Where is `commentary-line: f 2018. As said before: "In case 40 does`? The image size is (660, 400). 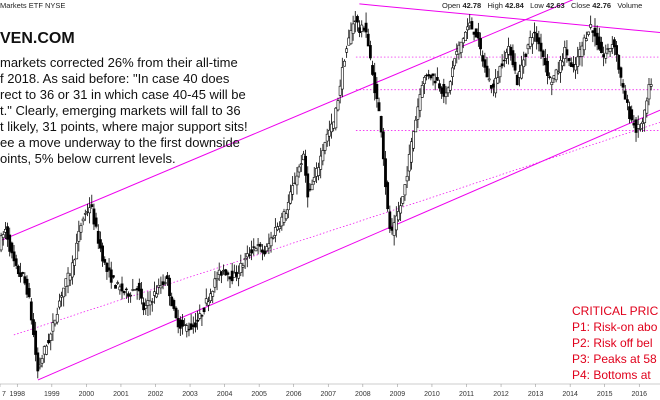 commentary-line: f 2018. As said before: "In case 40 does is located at coordinates (115, 78).